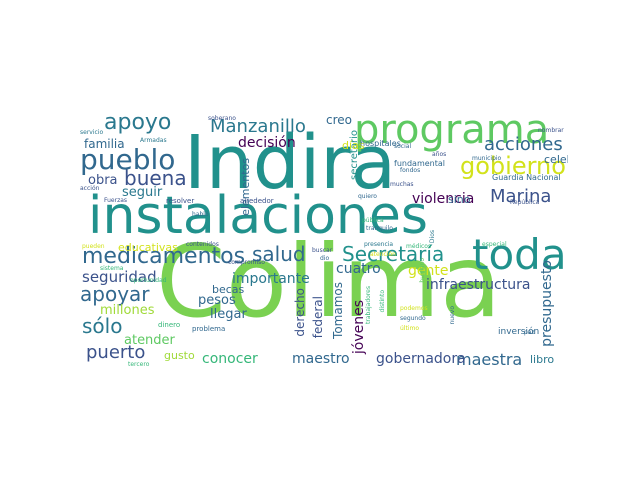 This screenshot has width=640, height=480. I want to click on word: acciones, so click(523, 144).